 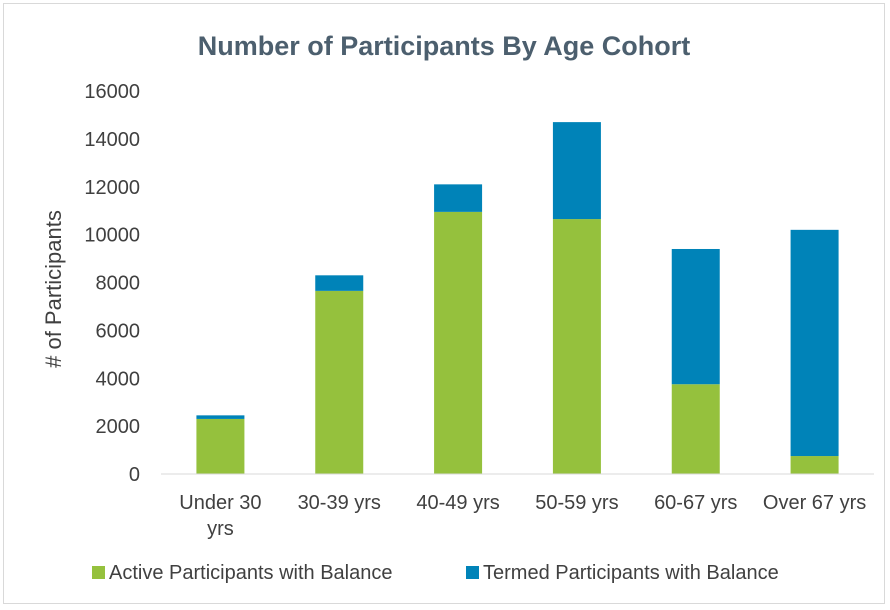 I want to click on x-tick-label-line: 40-49 yrs, so click(x=457, y=503).